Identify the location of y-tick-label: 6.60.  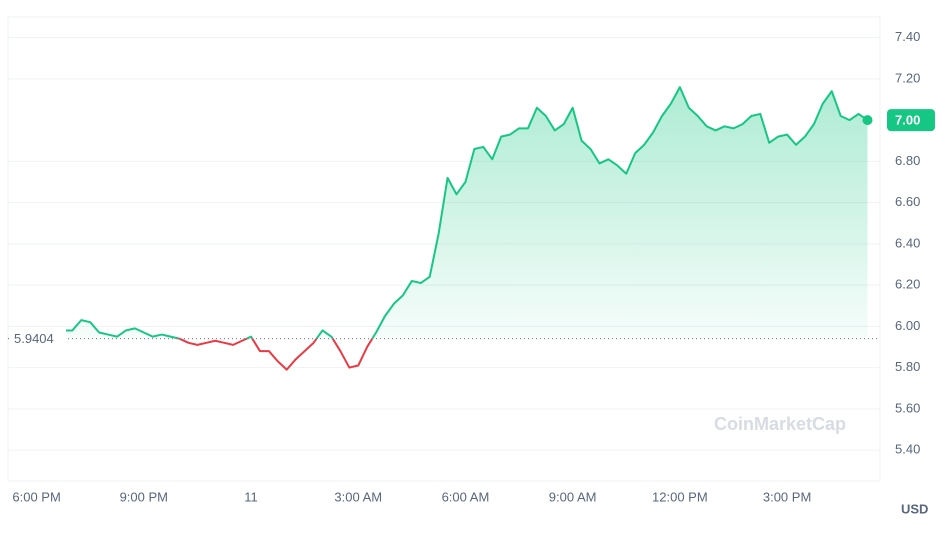
(907, 201).